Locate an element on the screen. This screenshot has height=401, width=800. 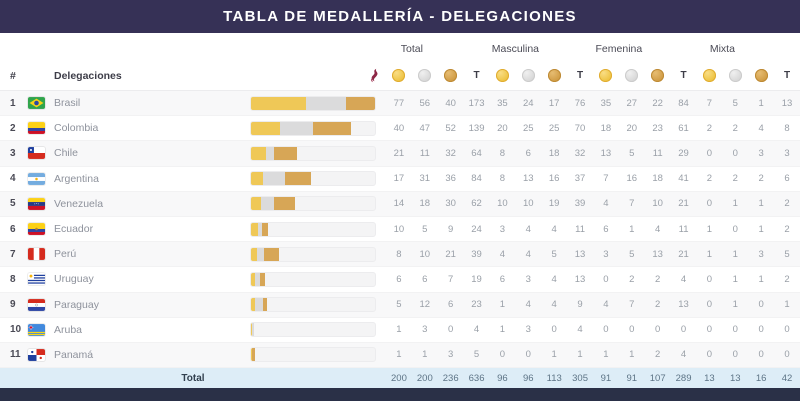
cell-total-bronze: 40 is located at coordinates (450, 103).